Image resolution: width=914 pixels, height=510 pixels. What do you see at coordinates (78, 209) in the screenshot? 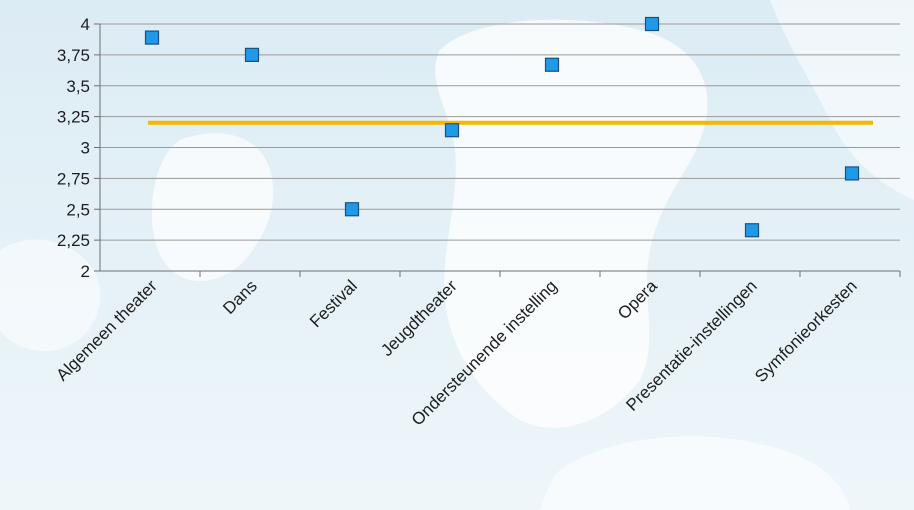
I see `y-tick-label: 2,5` at bounding box center [78, 209].